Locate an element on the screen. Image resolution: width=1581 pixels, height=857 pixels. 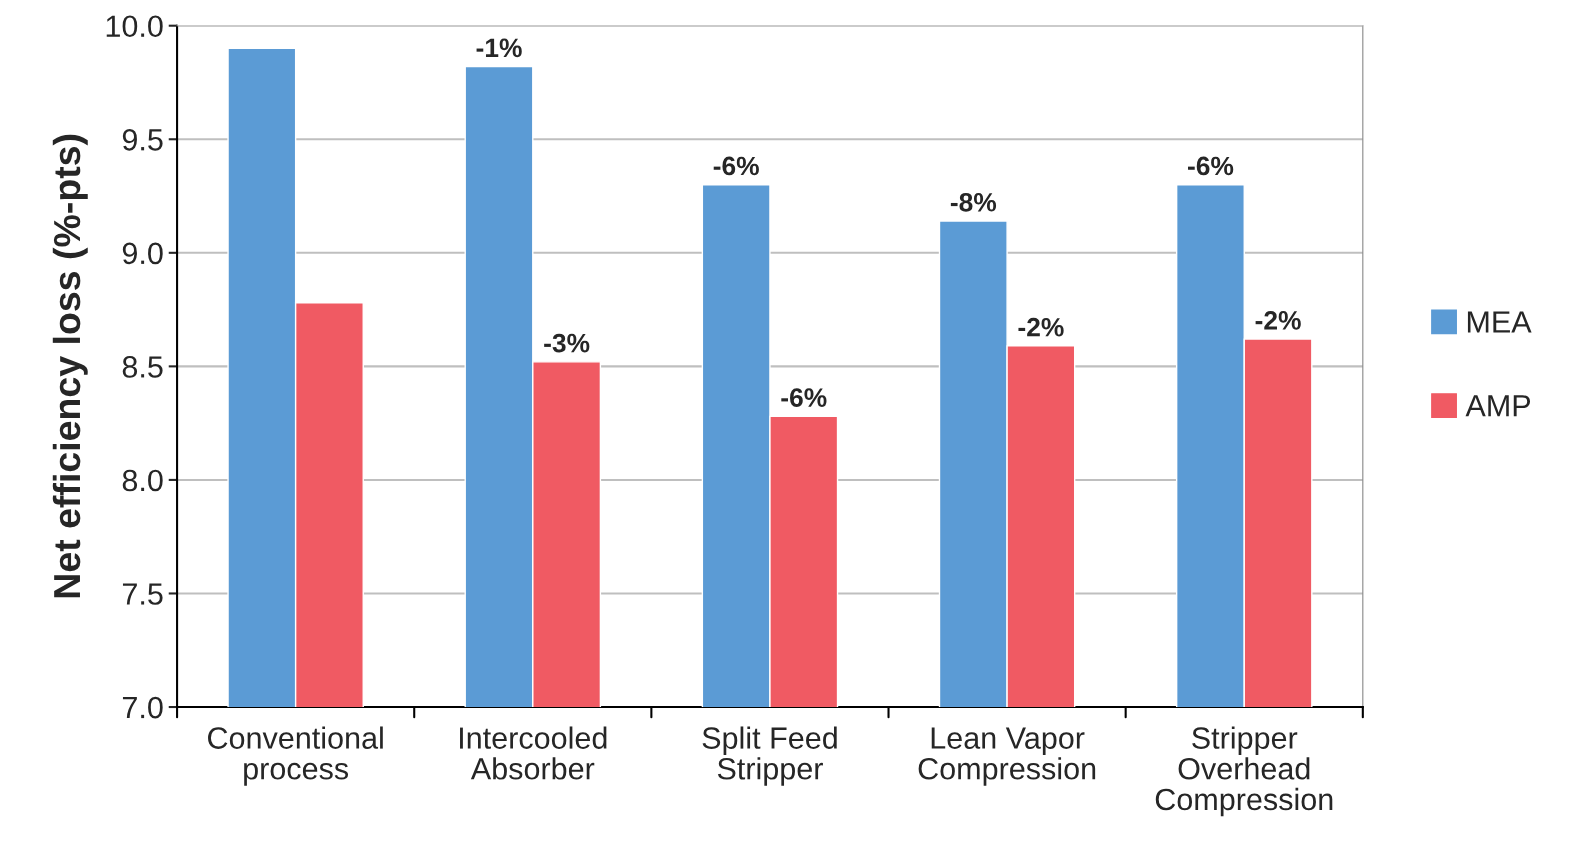
annotation: -1% is located at coordinates (499, 48).